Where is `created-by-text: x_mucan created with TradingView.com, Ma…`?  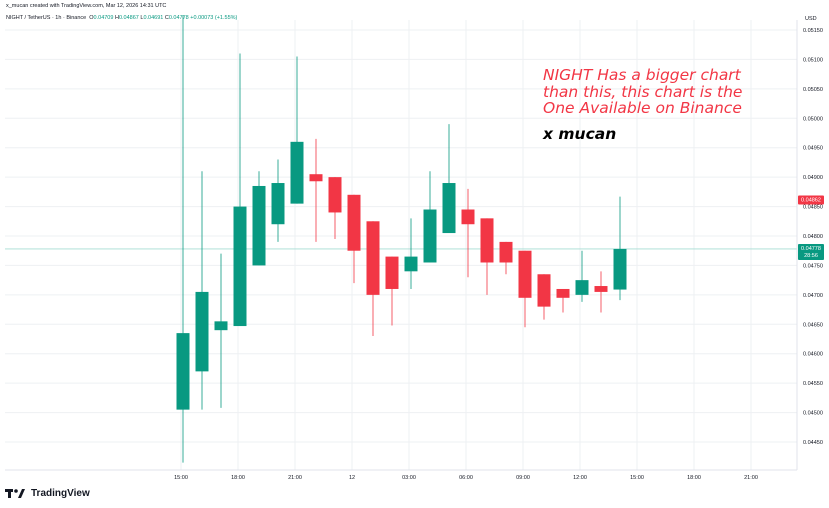
created-by-text: x_mucan created with TradingView.com, Ma… is located at coordinates (86, 6).